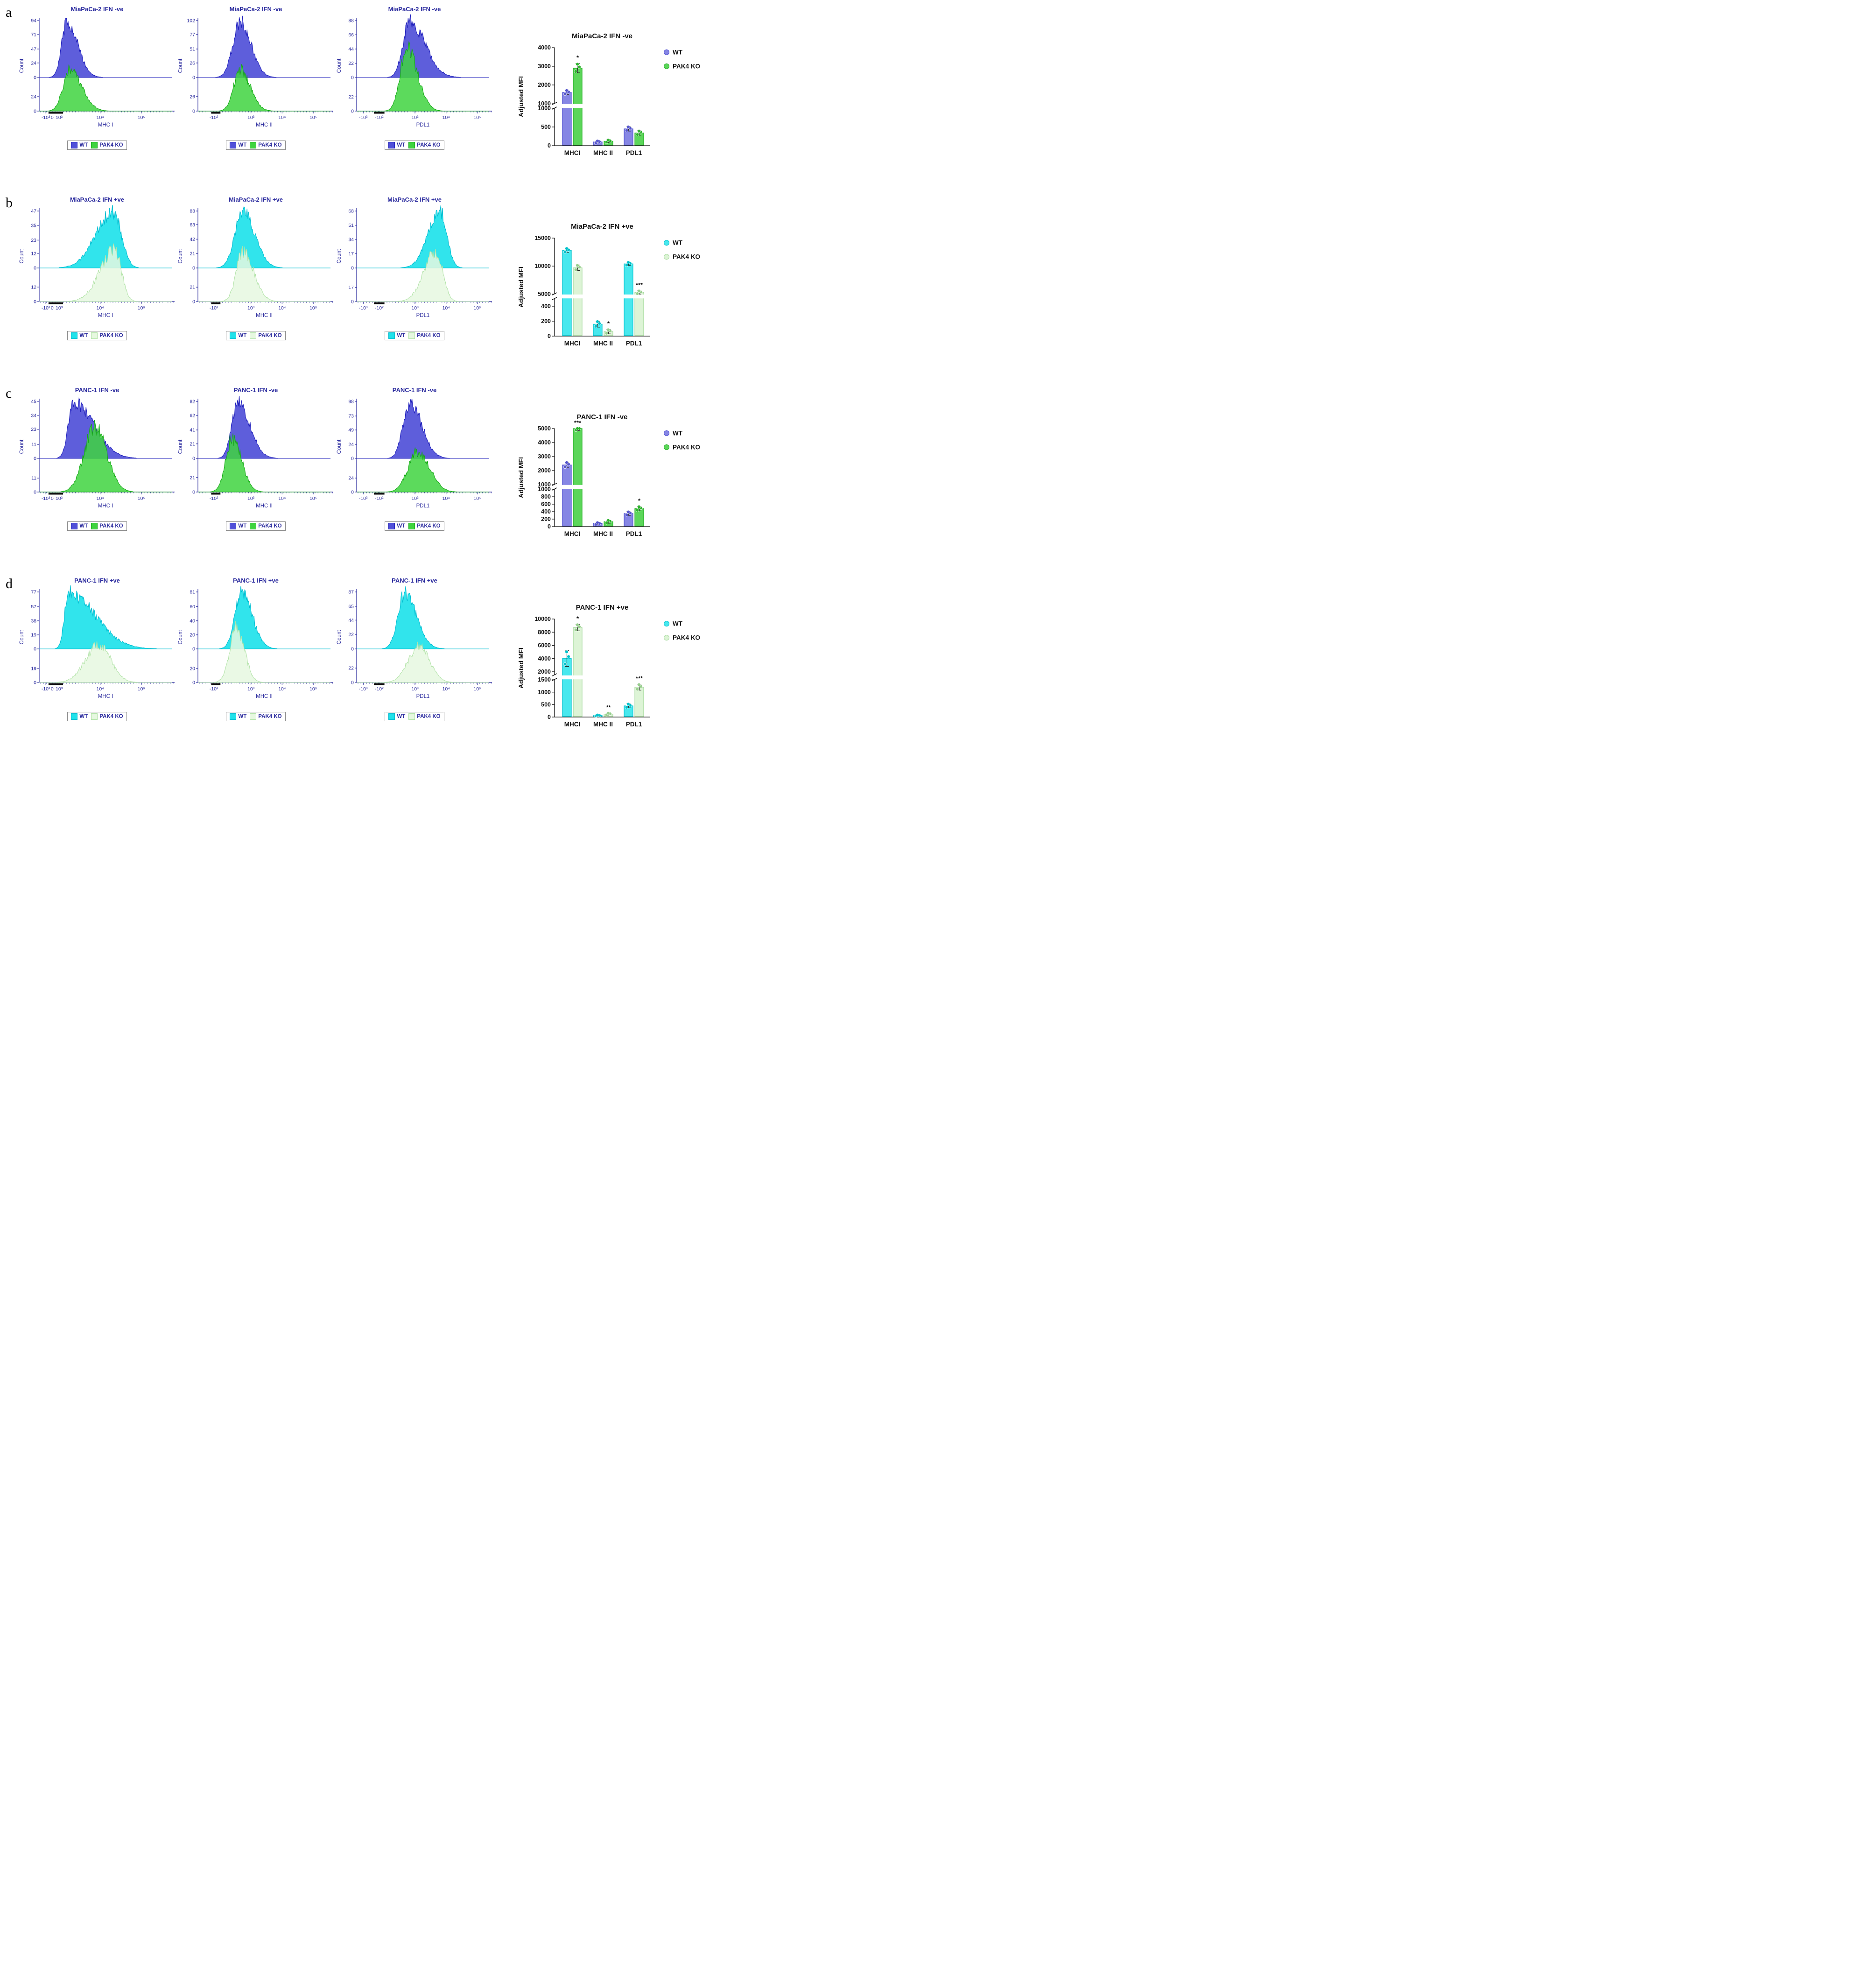 This screenshot has height=1970, width=1876. What do you see at coordinates (34, 478) in the screenshot?
I see `y-tick-label: 11` at bounding box center [34, 478].